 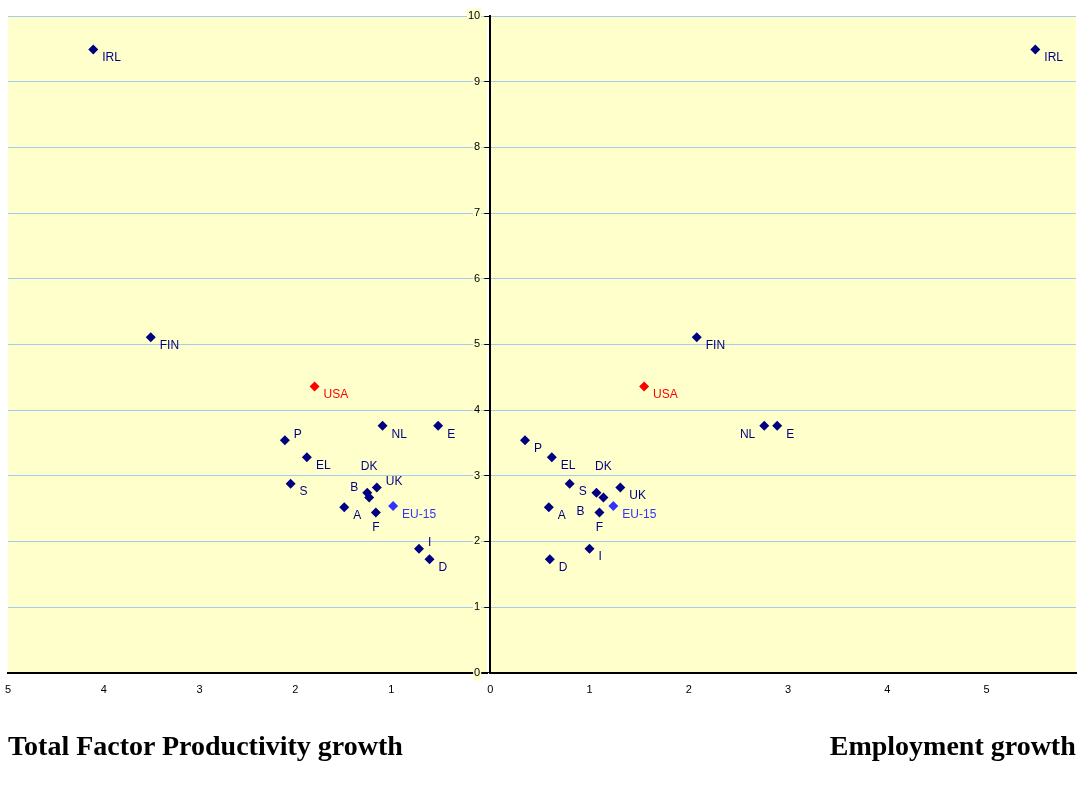 I want to click on y-tick-label: 4, so click(x=476, y=409).